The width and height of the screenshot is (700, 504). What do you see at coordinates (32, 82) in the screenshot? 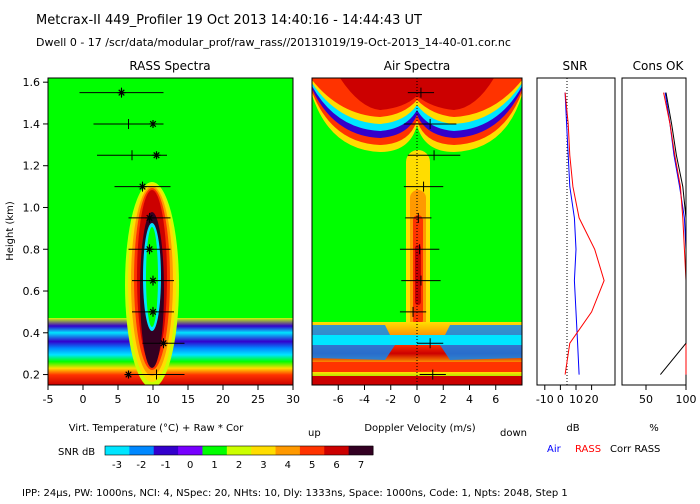
I see `y-tick-label: 1.6` at bounding box center [32, 82].